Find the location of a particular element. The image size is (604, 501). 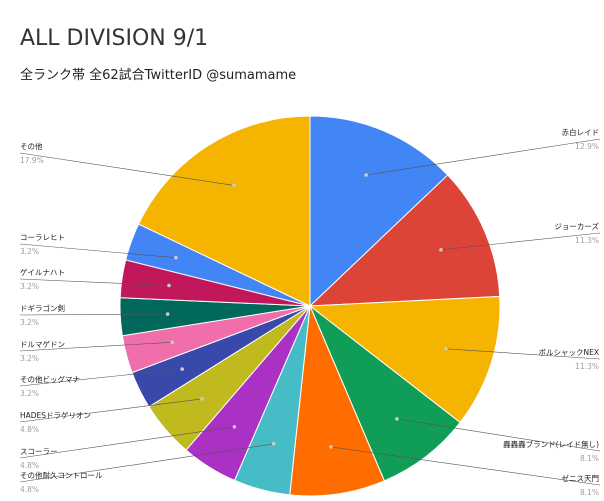

slice-percent: 12.9% is located at coordinates (587, 146).